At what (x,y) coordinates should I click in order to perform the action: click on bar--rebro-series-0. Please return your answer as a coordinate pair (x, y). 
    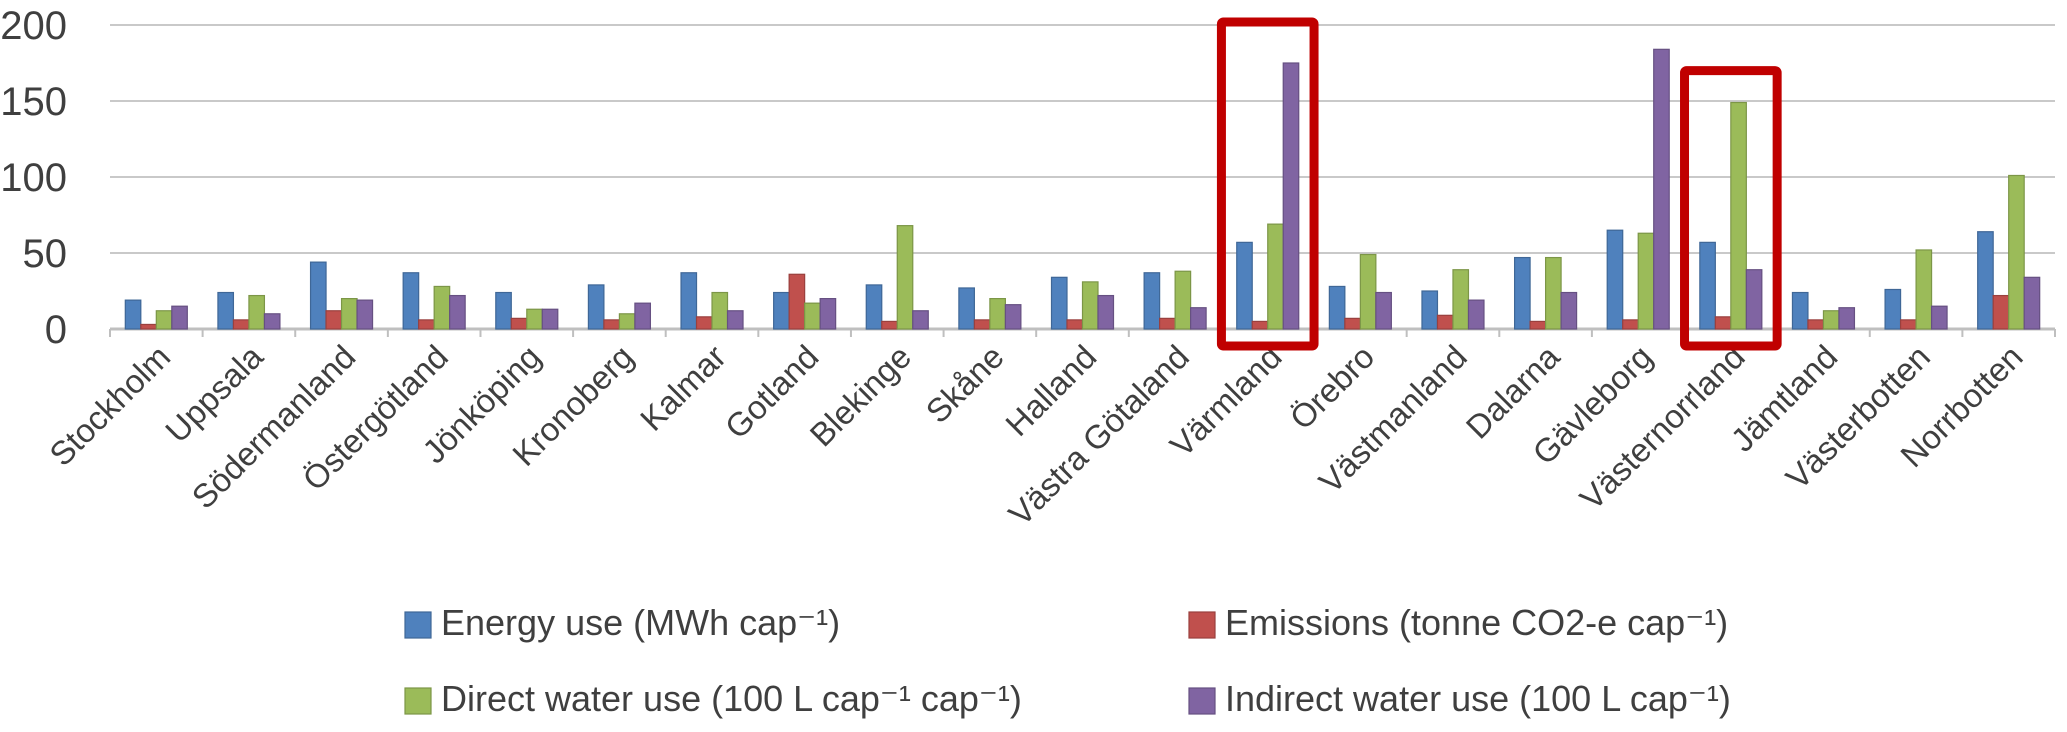
    Looking at the image, I should click on (1337, 307).